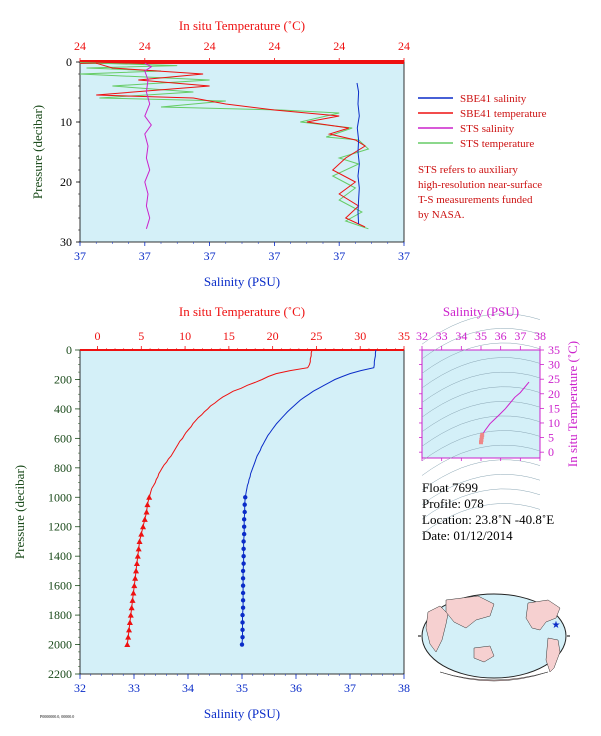 This screenshot has width=601, height=736. I want to click on y-tick-label: 800, so click(63, 468).